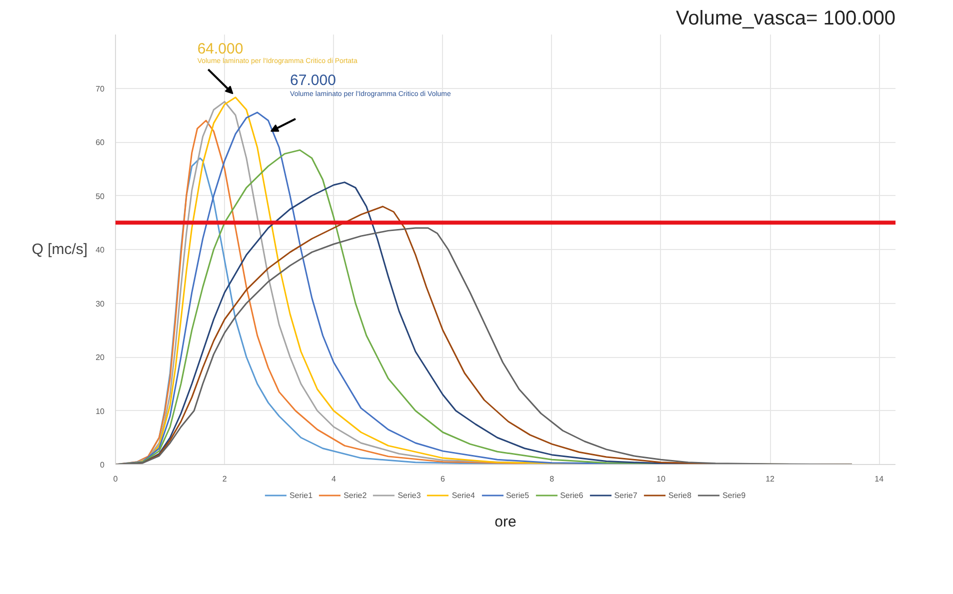 The width and height of the screenshot is (953, 594). Describe the element at coordinates (101, 357) in the screenshot. I see `y-tick-label: 20` at that location.